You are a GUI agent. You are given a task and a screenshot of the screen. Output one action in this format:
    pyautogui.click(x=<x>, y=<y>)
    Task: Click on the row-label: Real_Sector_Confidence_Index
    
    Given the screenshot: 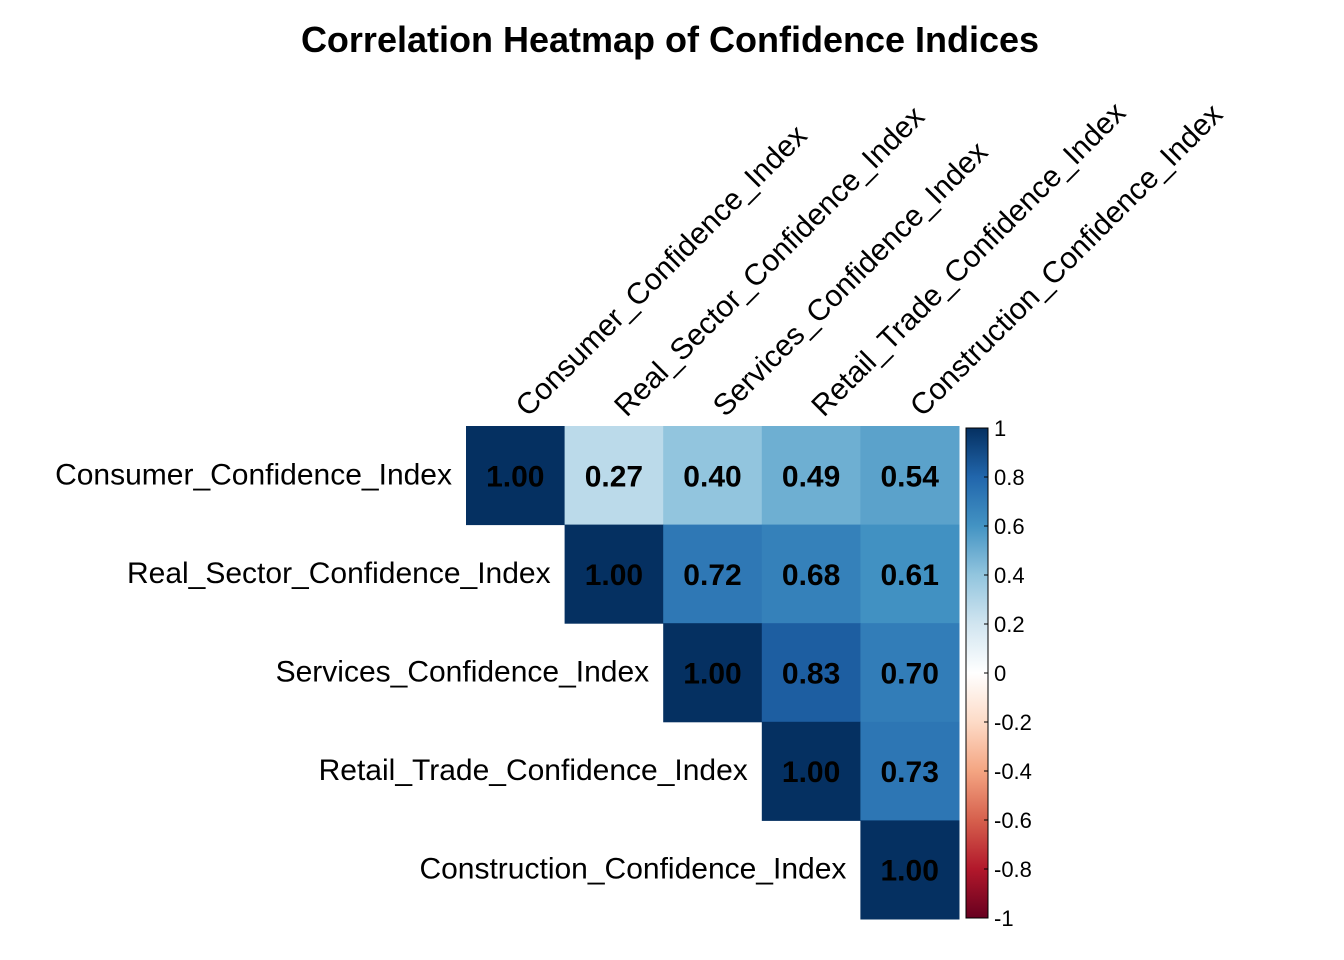 What is the action you would take?
    pyautogui.click(x=339, y=573)
    